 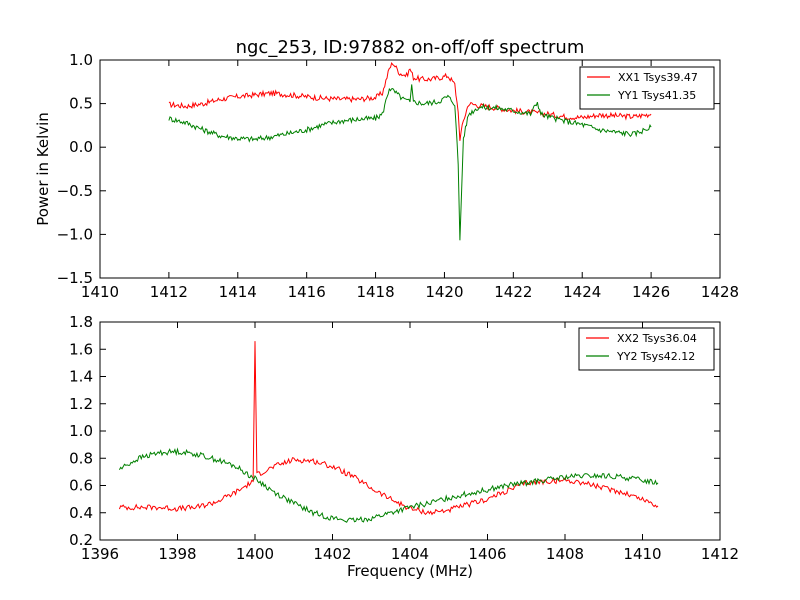 What do you see at coordinates (75, 191) in the screenshot?
I see `y-tick-label: −0.5` at bounding box center [75, 191].